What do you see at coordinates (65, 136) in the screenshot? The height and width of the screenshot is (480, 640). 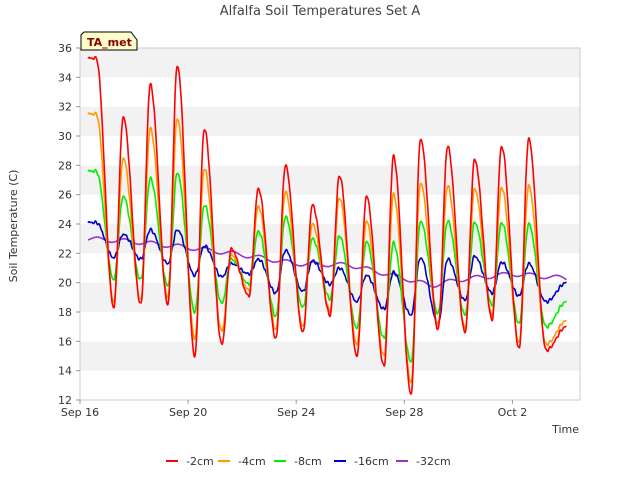 I see `y-tick-label: 30` at bounding box center [65, 136].